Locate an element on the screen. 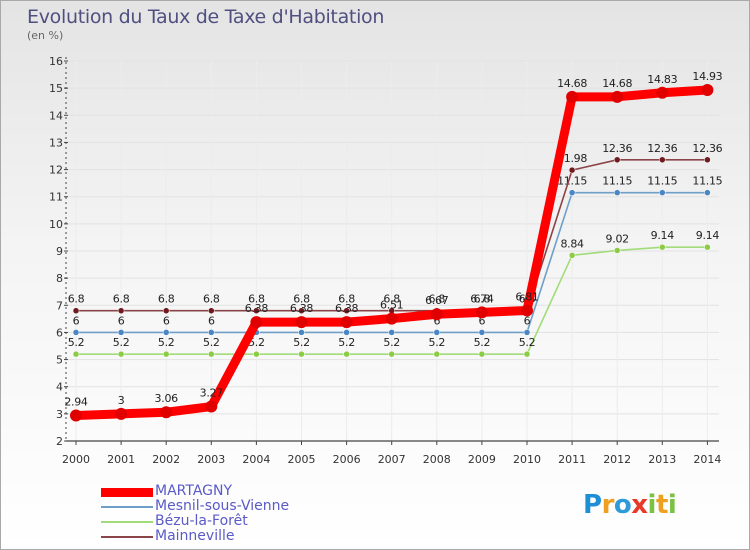  logo-letter: t is located at coordinates (661, 505).